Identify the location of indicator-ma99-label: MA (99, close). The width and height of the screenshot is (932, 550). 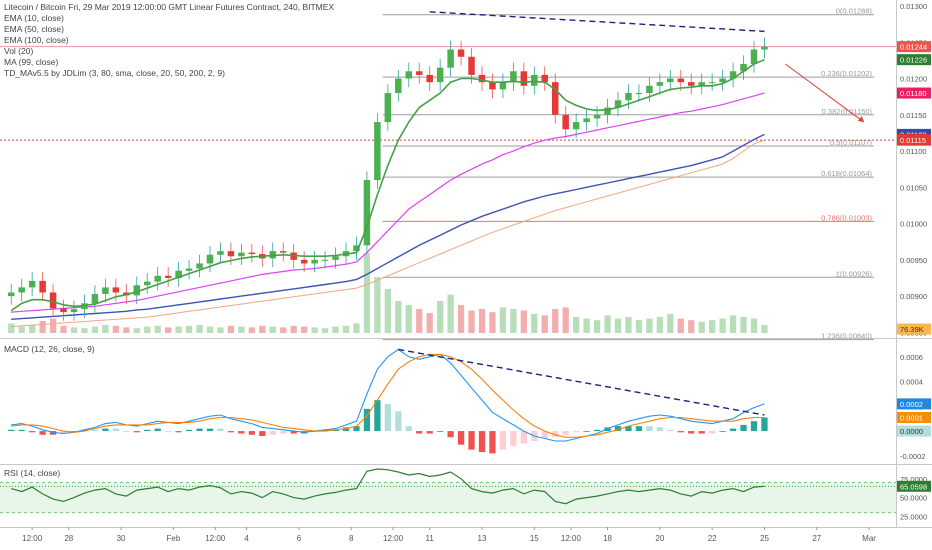
(31, 62).